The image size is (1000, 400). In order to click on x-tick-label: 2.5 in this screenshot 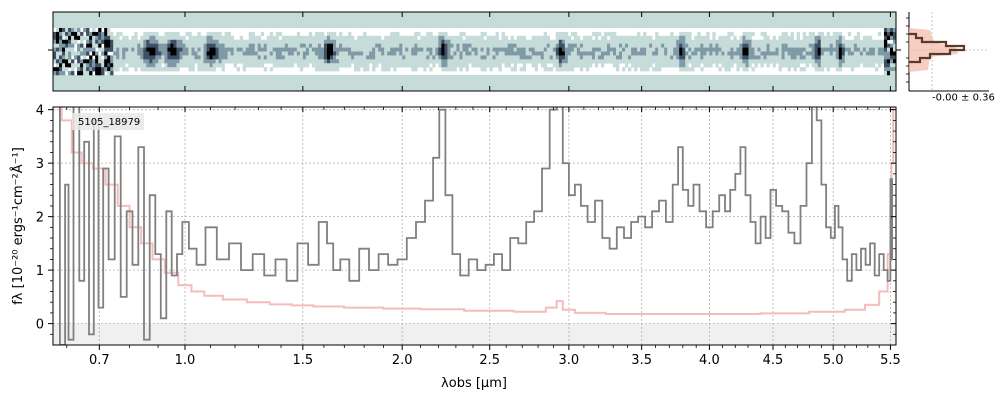, I will do `click(489, 360)`.